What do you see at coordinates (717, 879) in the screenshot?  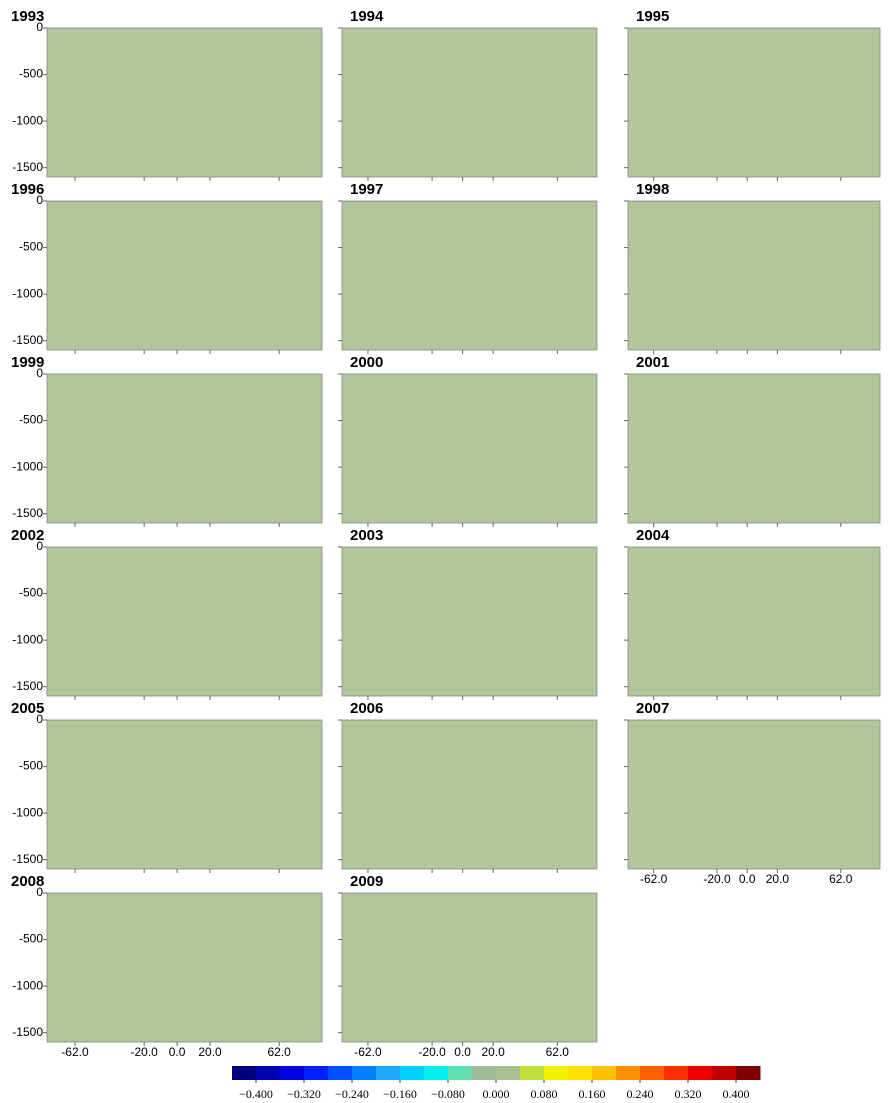 I see `x-tick-label: -20.0` at bounding box center [717, 879].